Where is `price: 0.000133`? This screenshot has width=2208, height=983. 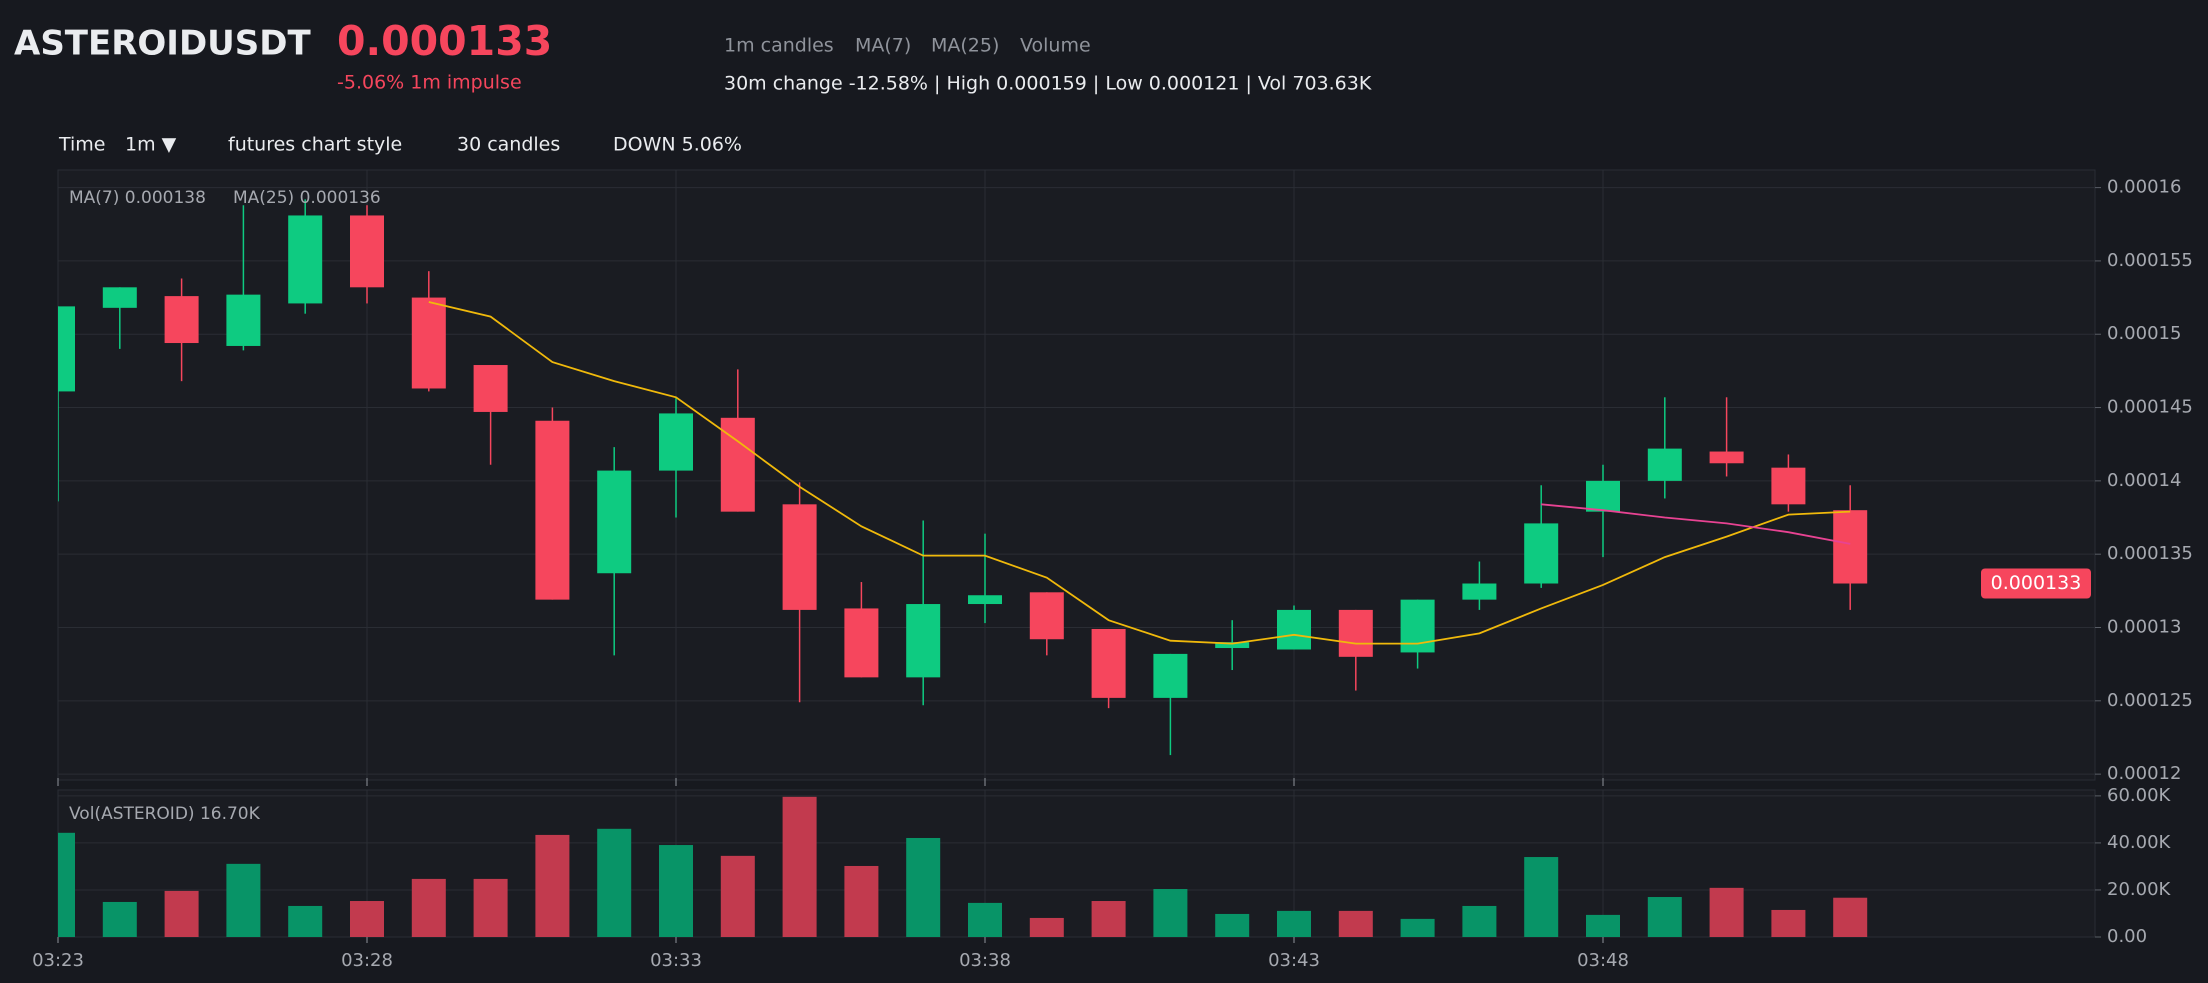
price: 0.000133 is located at coordinates (444, 41).